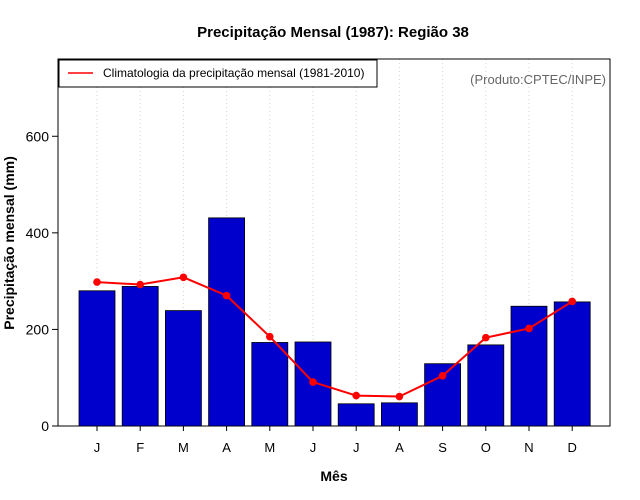  I want to click on source-credit: (Produto:CPTEC/INPE), so click(538, 79).